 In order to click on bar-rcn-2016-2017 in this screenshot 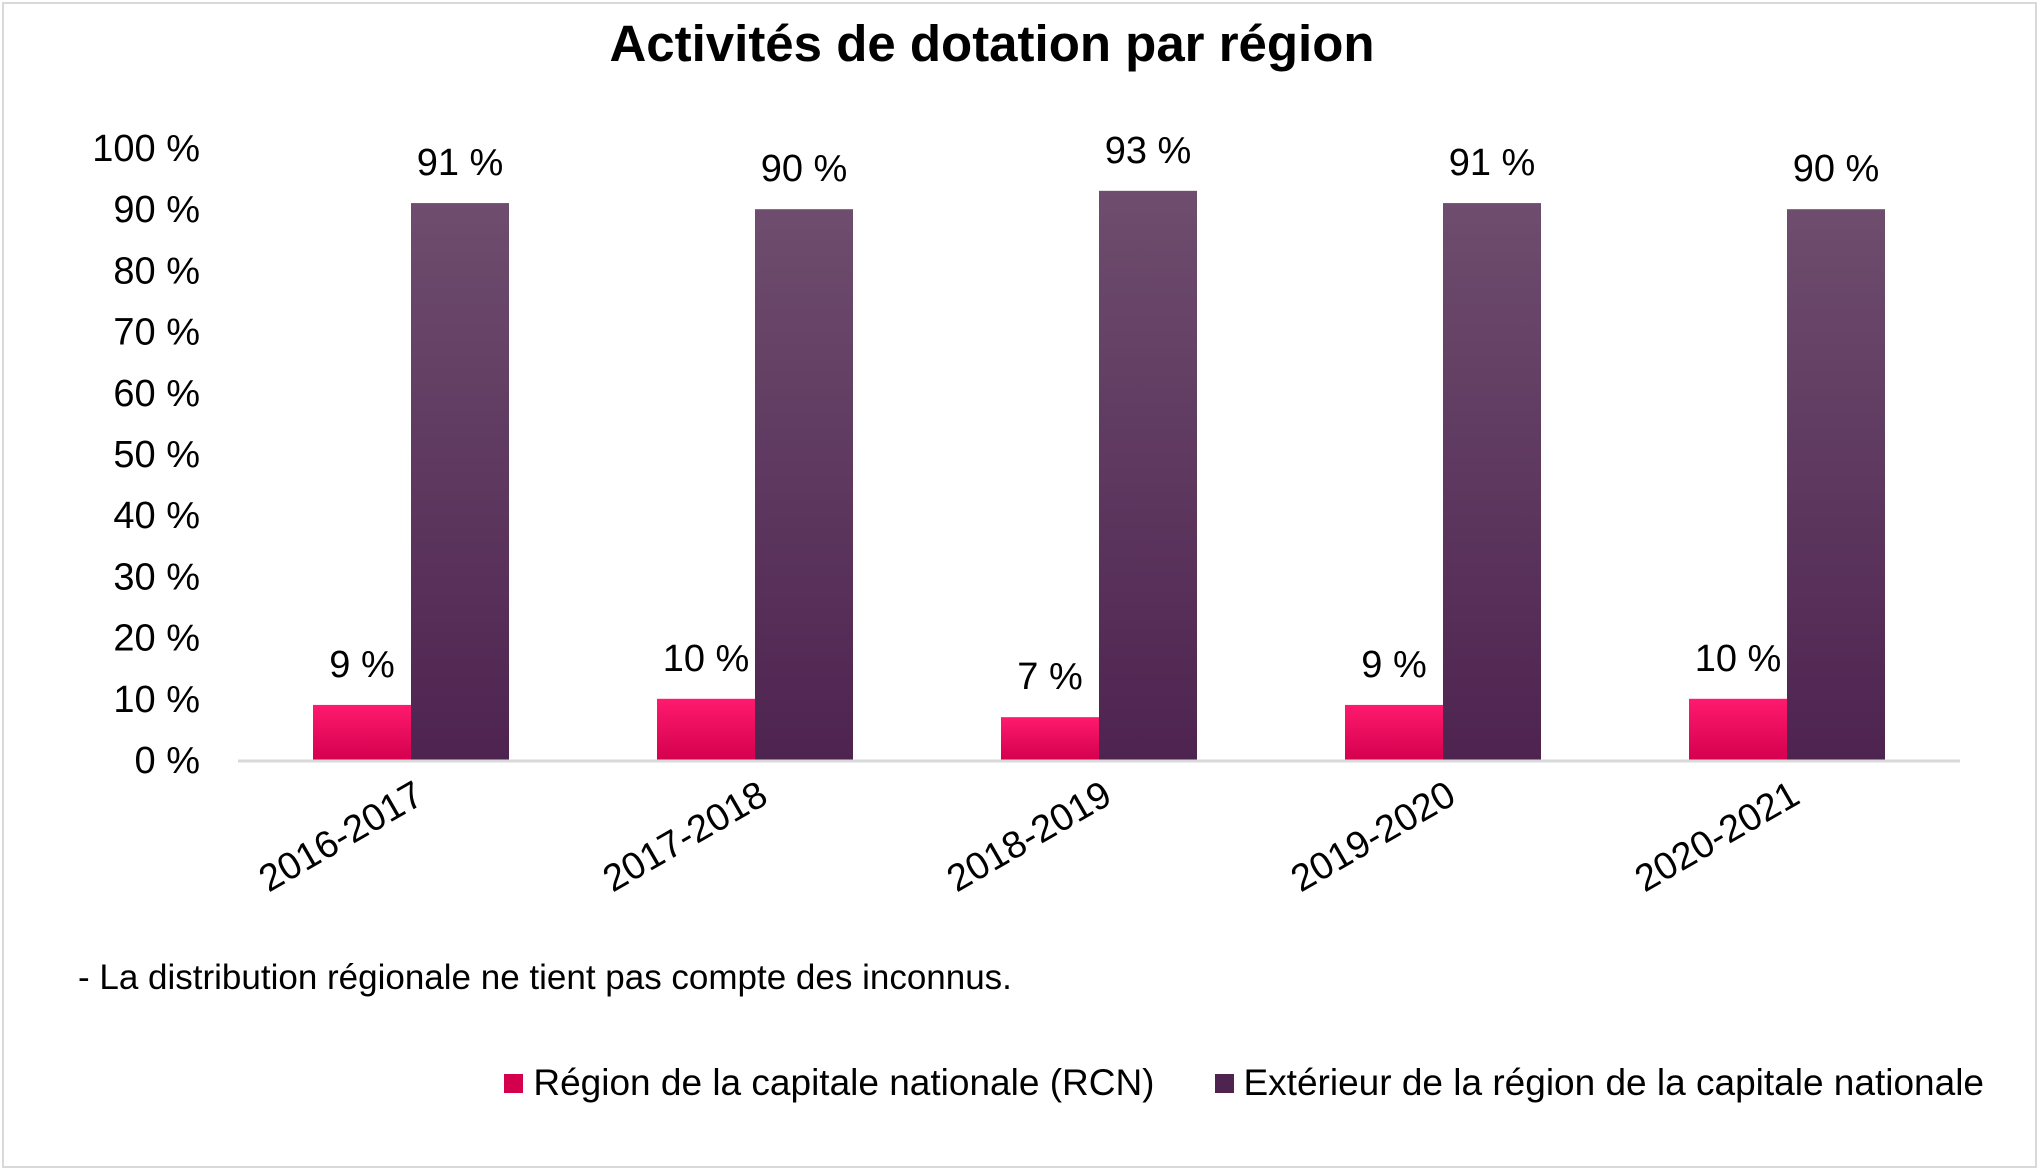, I will do `click(362, 732)`.